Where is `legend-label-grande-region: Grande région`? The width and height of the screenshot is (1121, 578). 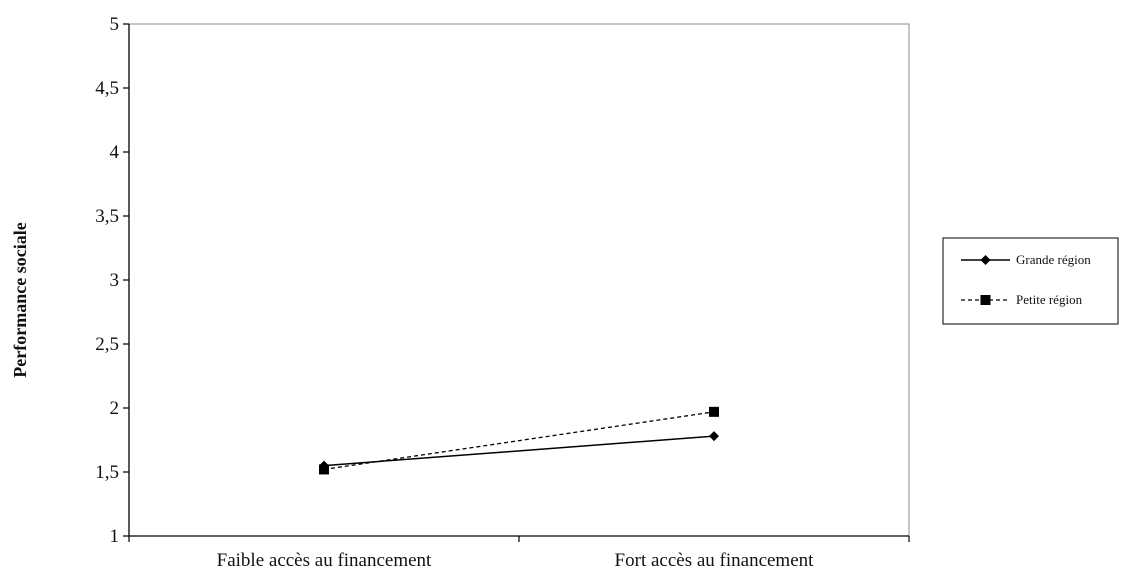 legend-label-grande-region: Grande région is located at coordinates (1053, 259).